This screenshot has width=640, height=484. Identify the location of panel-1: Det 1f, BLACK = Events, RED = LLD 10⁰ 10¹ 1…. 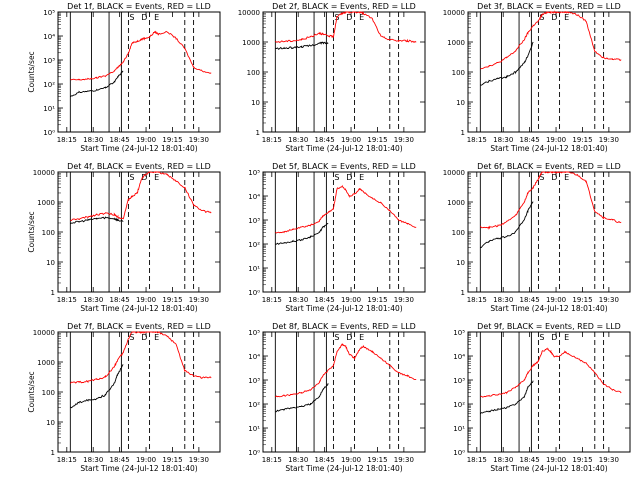
(124, 77).